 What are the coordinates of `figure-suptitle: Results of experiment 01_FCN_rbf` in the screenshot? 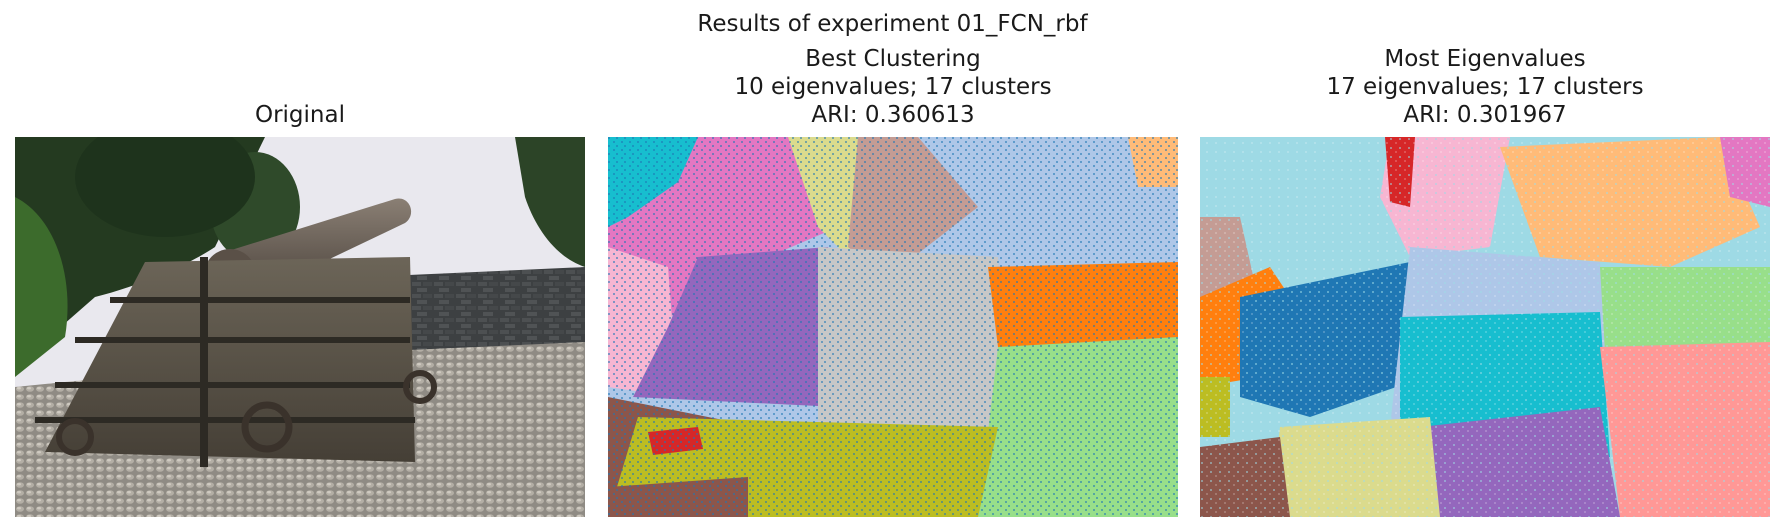 It's located at (892, 24).